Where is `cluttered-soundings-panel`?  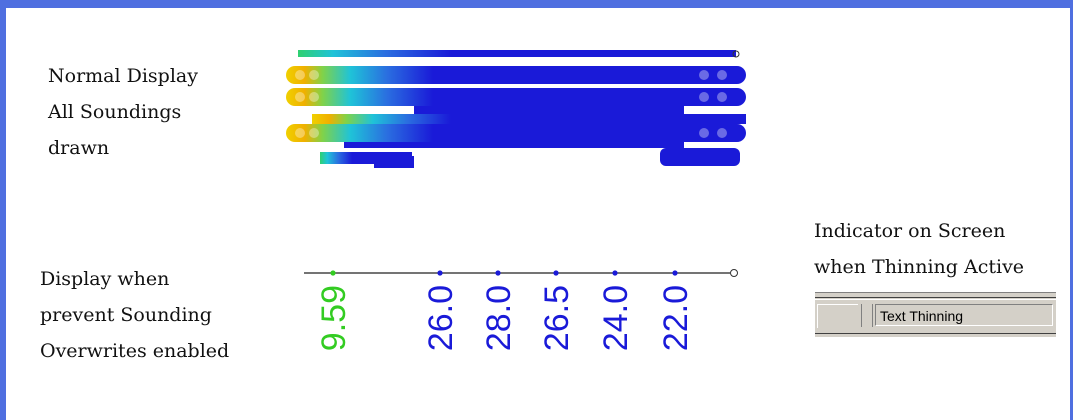
cluttered-soundings-panel is located at coordinates (516, 109).